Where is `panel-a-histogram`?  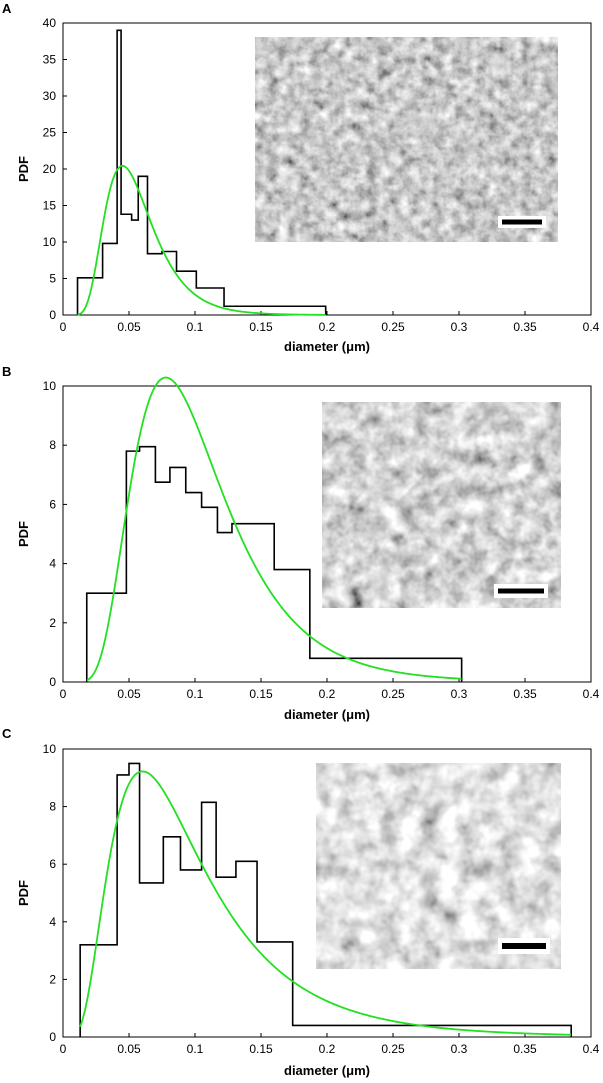
panel-a-histogram is located at coordinates (201, 172).